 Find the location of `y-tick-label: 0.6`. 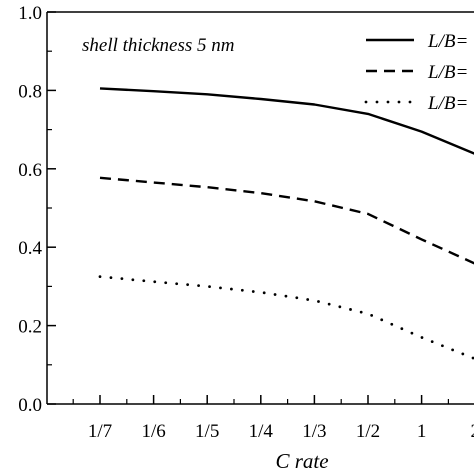

y-tick-label: 0.6 is located at coordinates (30, 170).